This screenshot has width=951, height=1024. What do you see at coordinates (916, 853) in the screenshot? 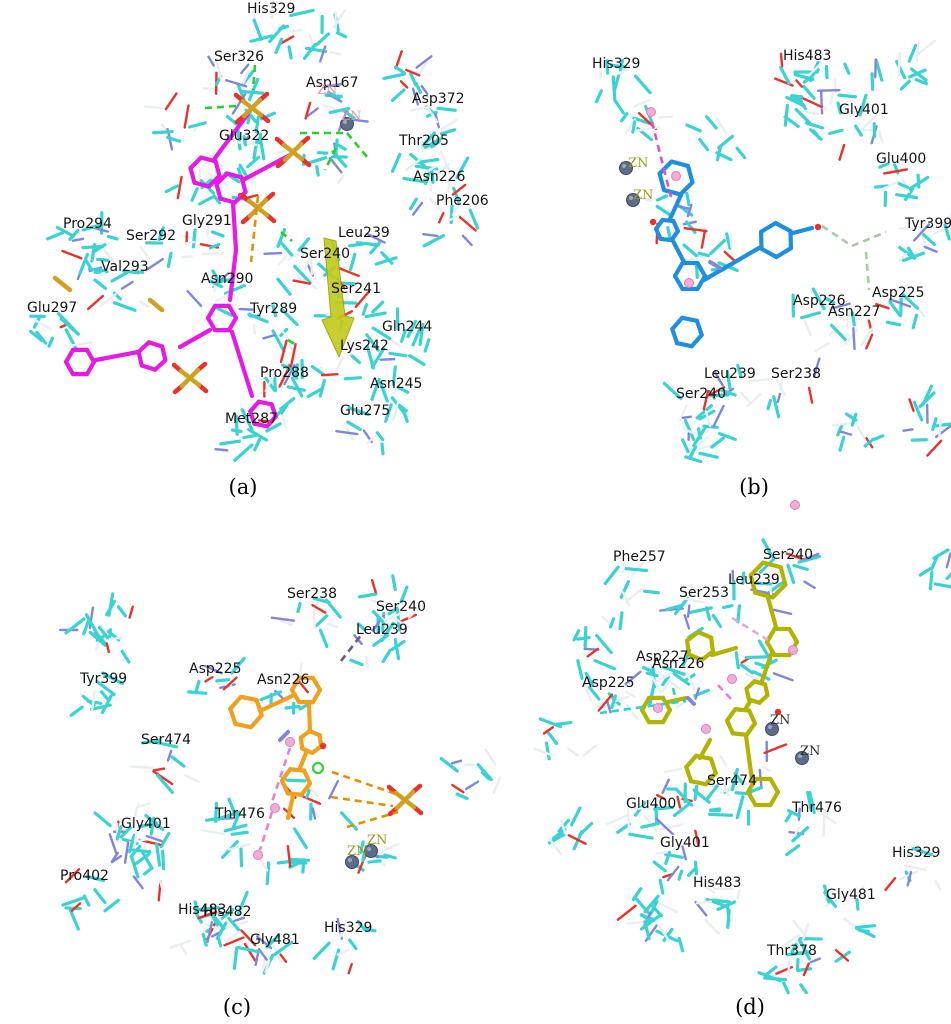
I see `residue-label-d-his329: His329` at bounding box center [916, 853].